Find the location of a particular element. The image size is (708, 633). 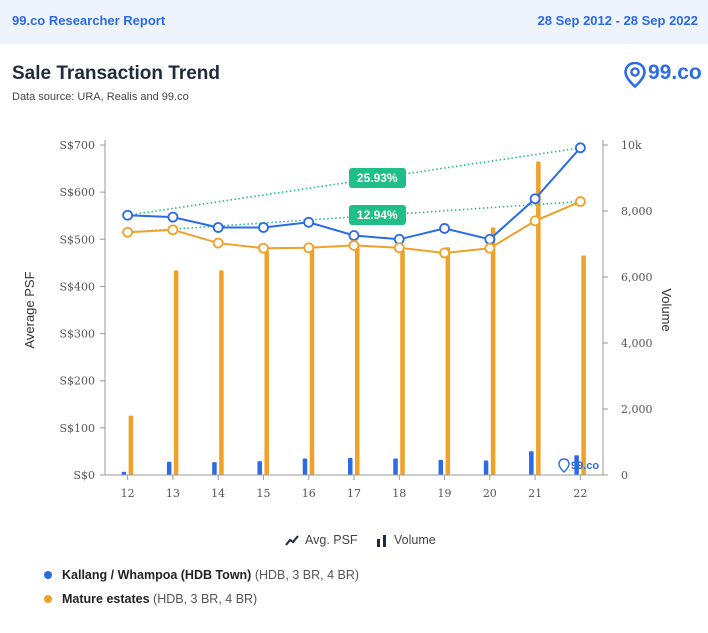

y-left-axis-title: Average PSF is located at coordinates (29, 309).